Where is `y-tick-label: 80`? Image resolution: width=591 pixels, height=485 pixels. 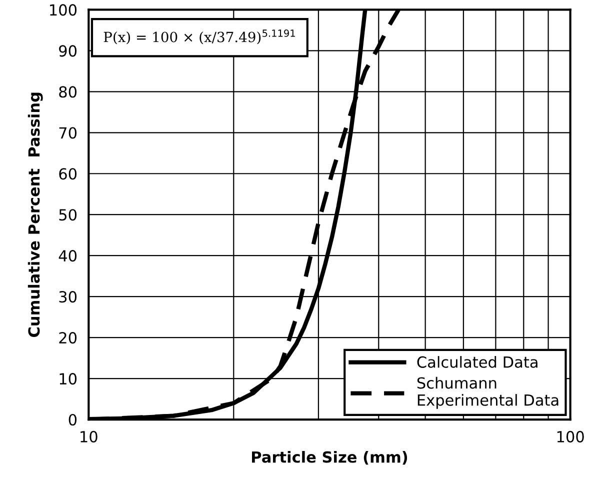 y-tick-label: 80 is located at coordinates (68, 92).